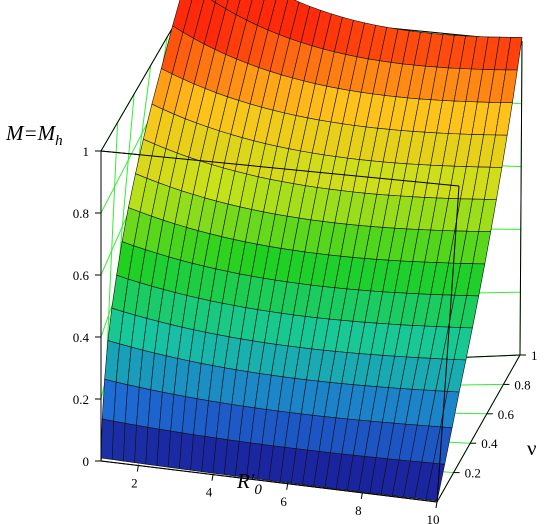 Image resolution: width=550 pixels, height=524 pixels. Describe the element at coordinates (209, 492) in the screenshot. I see `x-tick-label: 4` at that location.